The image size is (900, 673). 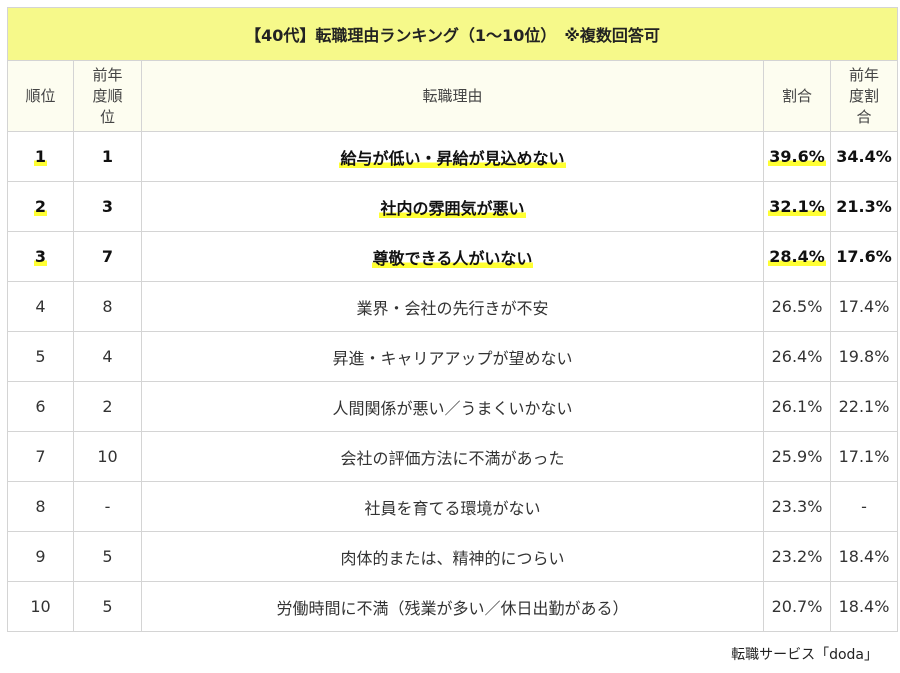 I want to click on prev-ratio-cell: 21.3%, so click(x=864, y=206).